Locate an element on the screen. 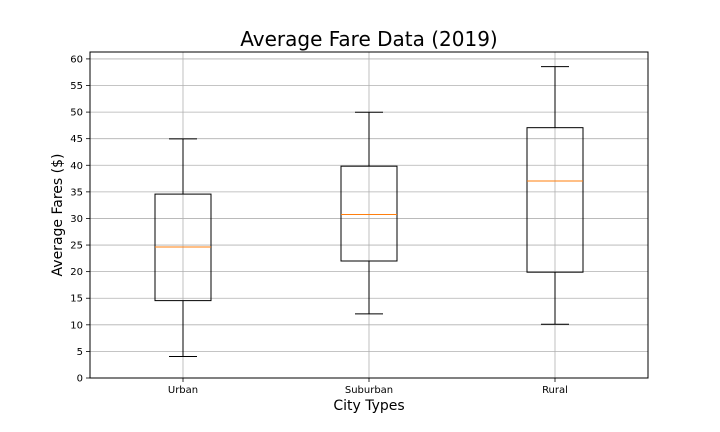 The image size is (720, 432). box-suburban is located at coordinates (369, 213).